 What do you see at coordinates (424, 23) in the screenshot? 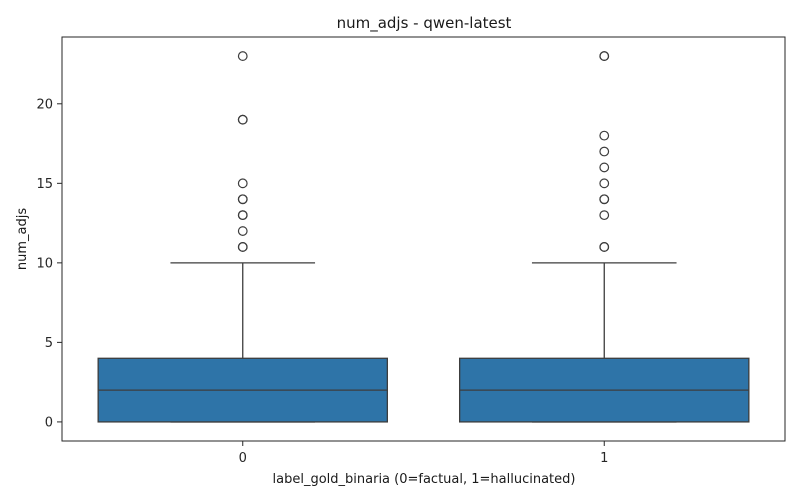
I see `chart-title: num_adjs - qwen-latest` at bounding box center [424, 23].